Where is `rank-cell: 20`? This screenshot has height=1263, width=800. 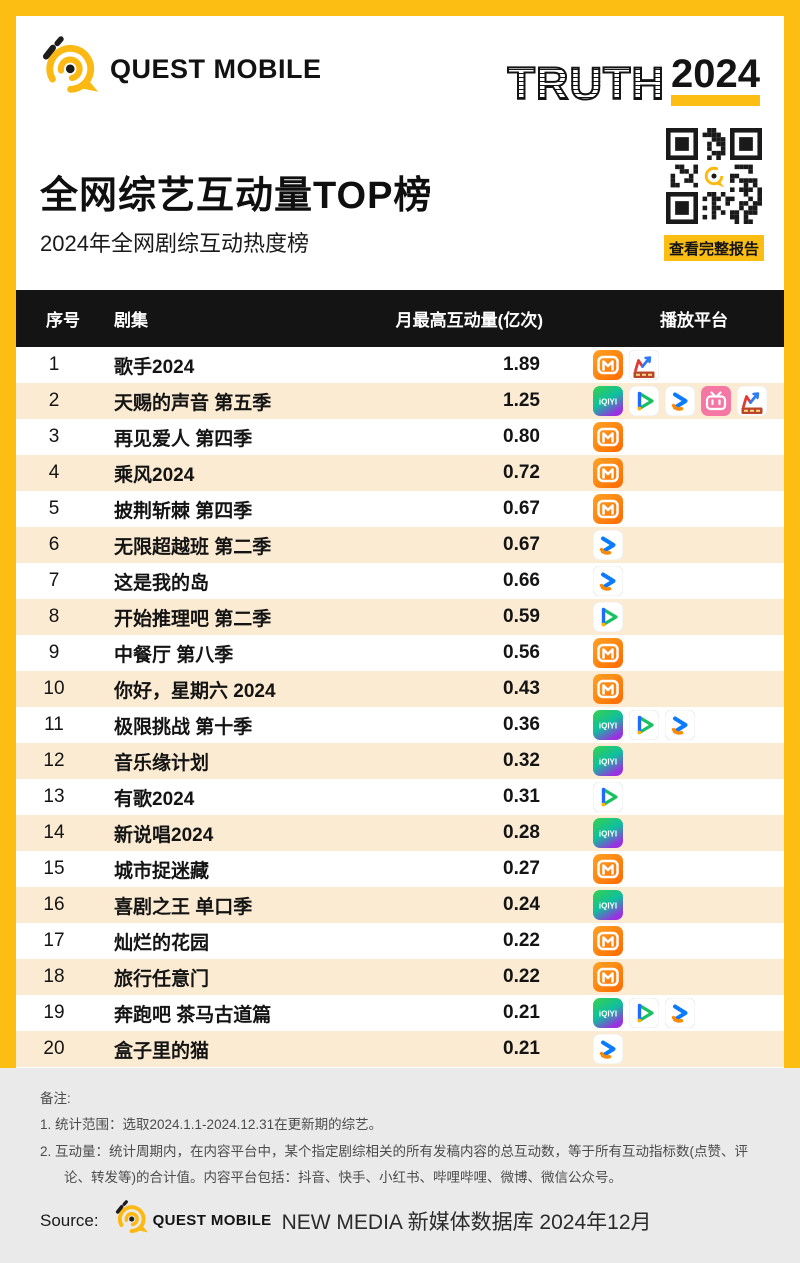
rank-cell: 20 is located at coordinates (54, 1048).